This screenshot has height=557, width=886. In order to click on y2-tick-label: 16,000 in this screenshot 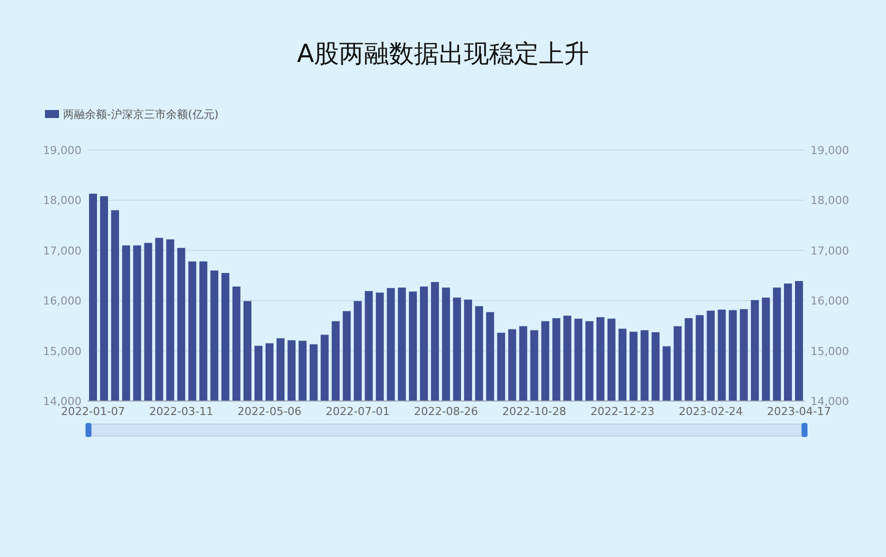, I will do `click(829, 301)`.